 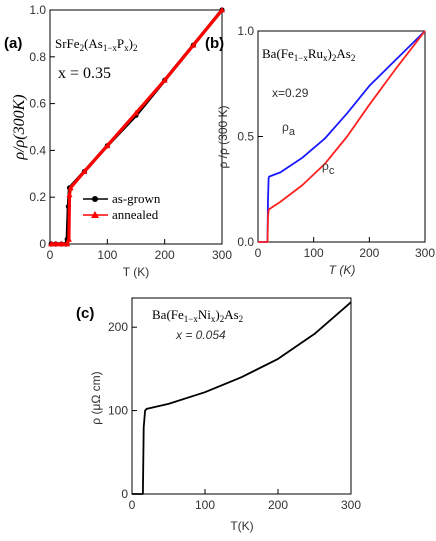 What do you see at coordinates (37, 57) in the screenshot?
I see `panel-a-ytick-label: 0.8` at bounding box center [37, 57].